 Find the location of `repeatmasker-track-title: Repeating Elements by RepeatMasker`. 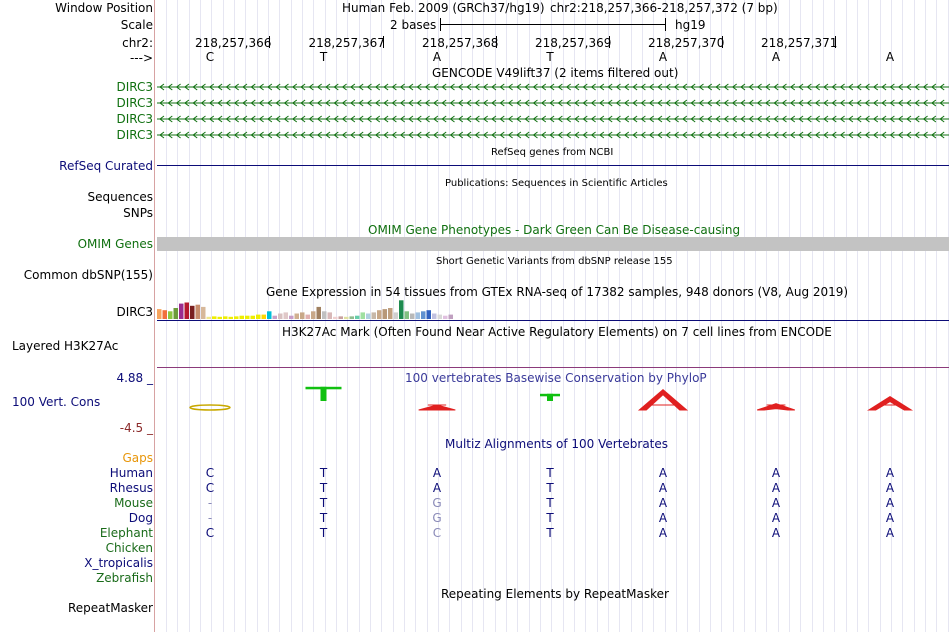

repeatmasker-track-title: Repeating Elements by RepeatMasker is located at coordinates (555, 594).